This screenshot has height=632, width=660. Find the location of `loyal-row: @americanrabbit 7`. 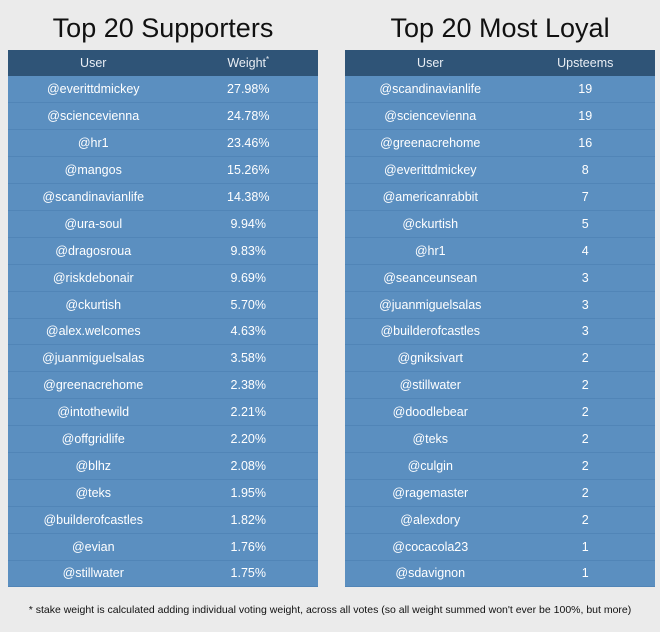

loyal-row: @americanrabbit 7 is located at coordinates (500, 197).